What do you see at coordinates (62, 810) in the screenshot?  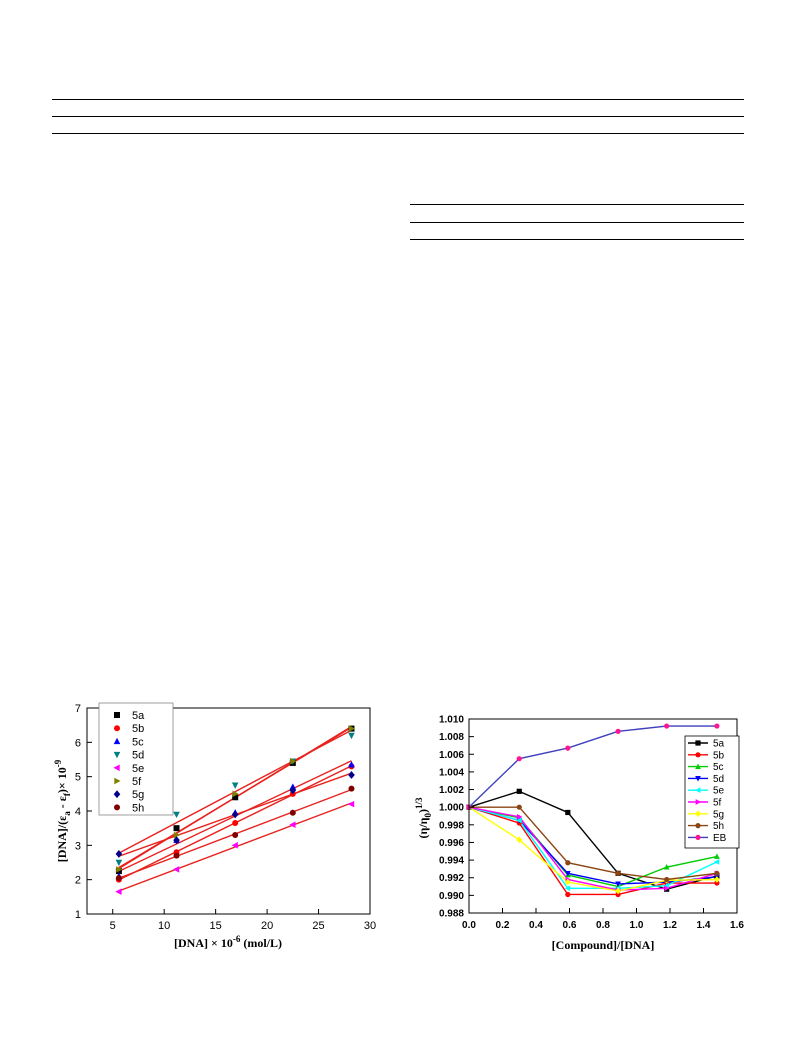 I see `y-axis-title: [DNA]/(εa - εf)× 10-9` at bounding box center [62, 810].